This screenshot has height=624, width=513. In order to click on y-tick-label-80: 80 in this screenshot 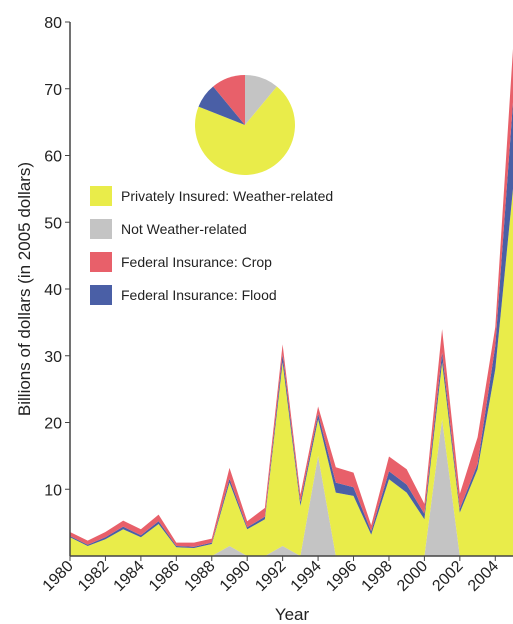, I will do `click(53, 23)`.